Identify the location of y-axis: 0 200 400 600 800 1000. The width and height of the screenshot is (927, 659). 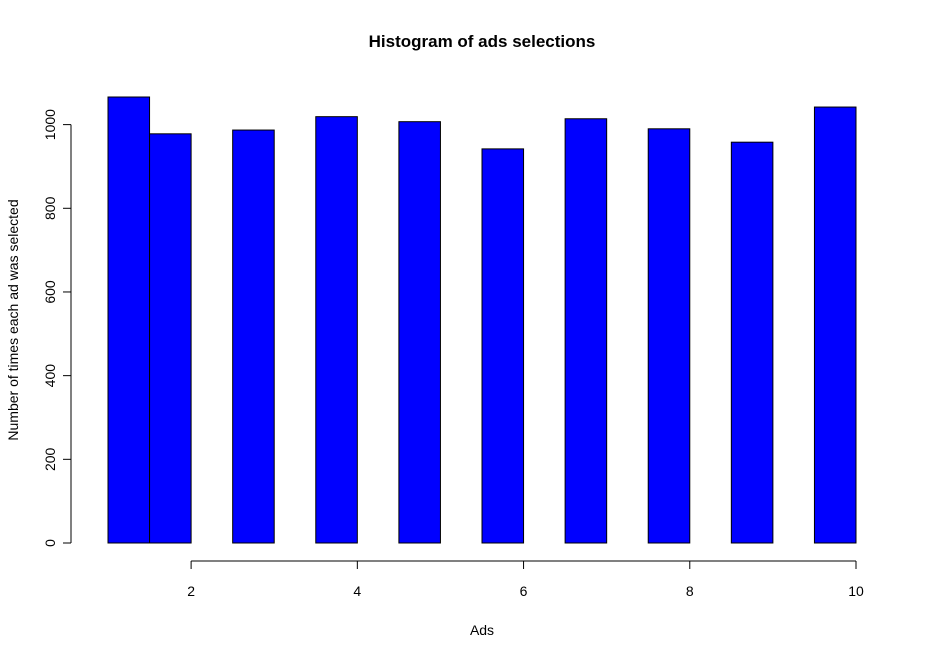
(57, 328).